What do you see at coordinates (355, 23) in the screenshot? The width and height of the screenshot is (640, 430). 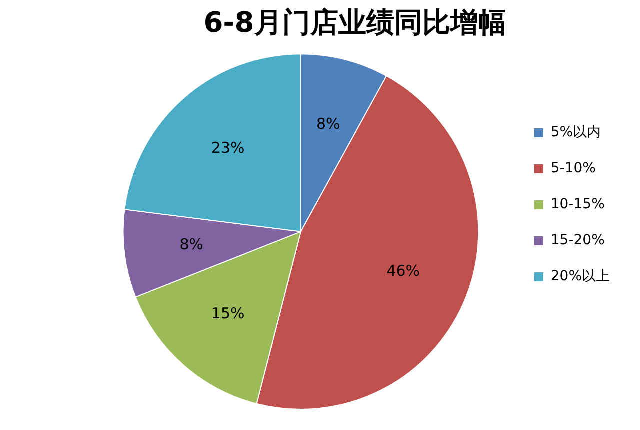 I see `chart-title: 6-8月门店业绩同比增幅` at bounding box center [355, 23].